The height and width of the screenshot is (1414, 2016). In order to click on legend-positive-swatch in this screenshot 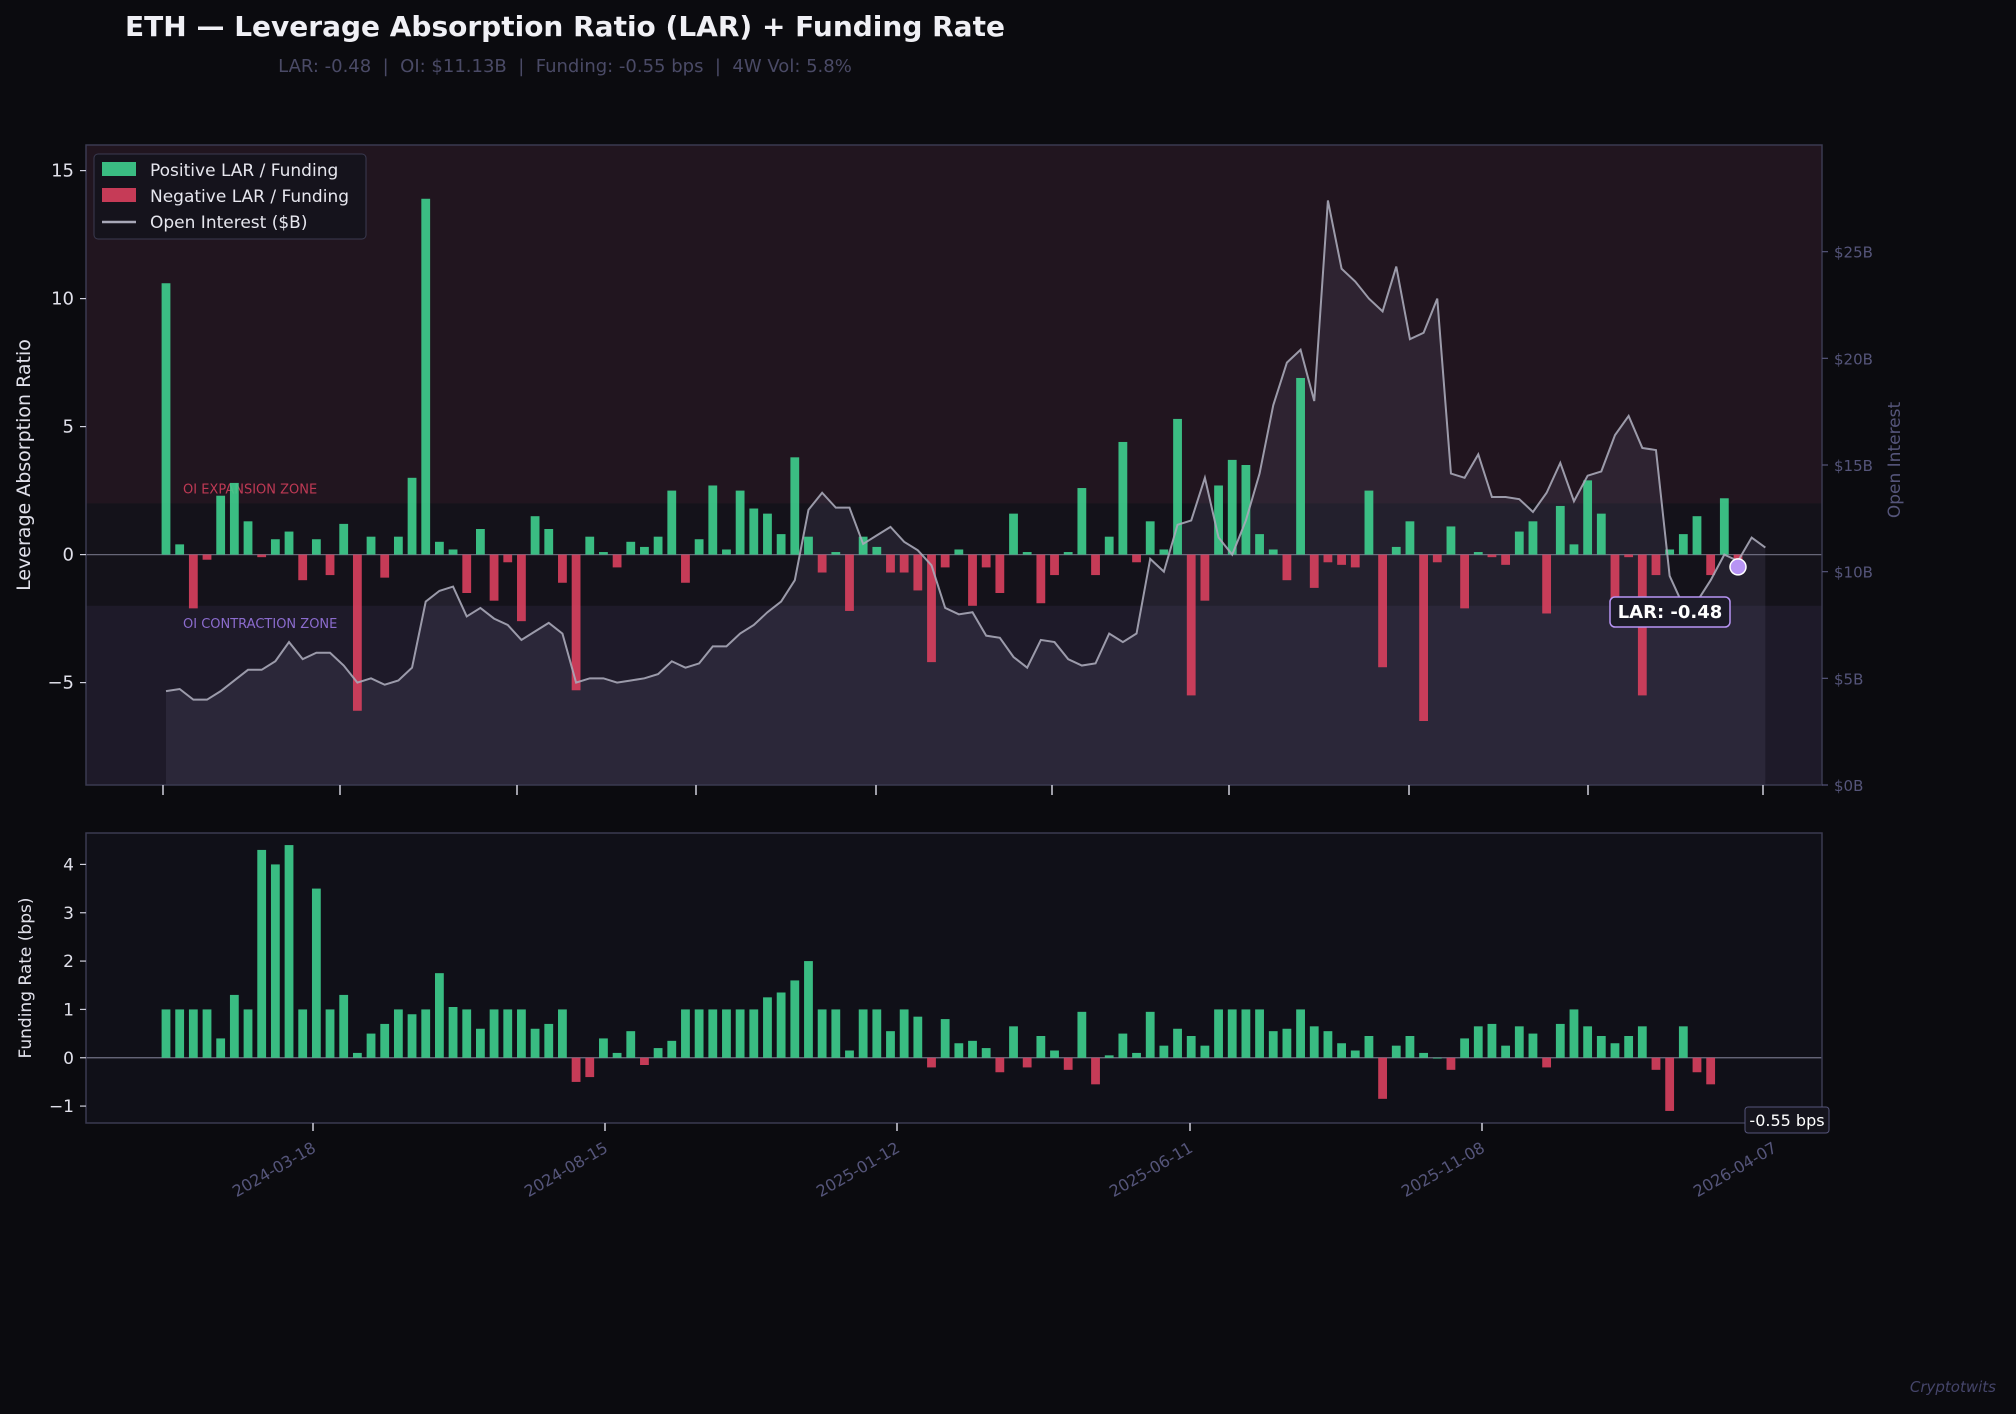, I will do `click(119, 169)`.